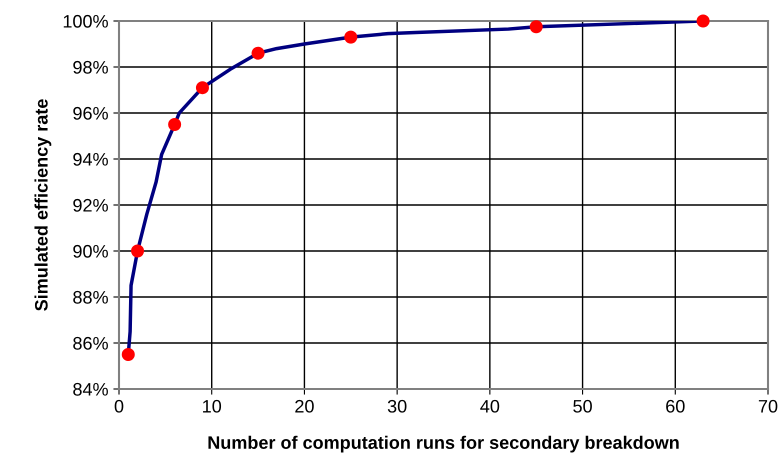  I want to click on x-tick-label: 40, so click(490, 406).